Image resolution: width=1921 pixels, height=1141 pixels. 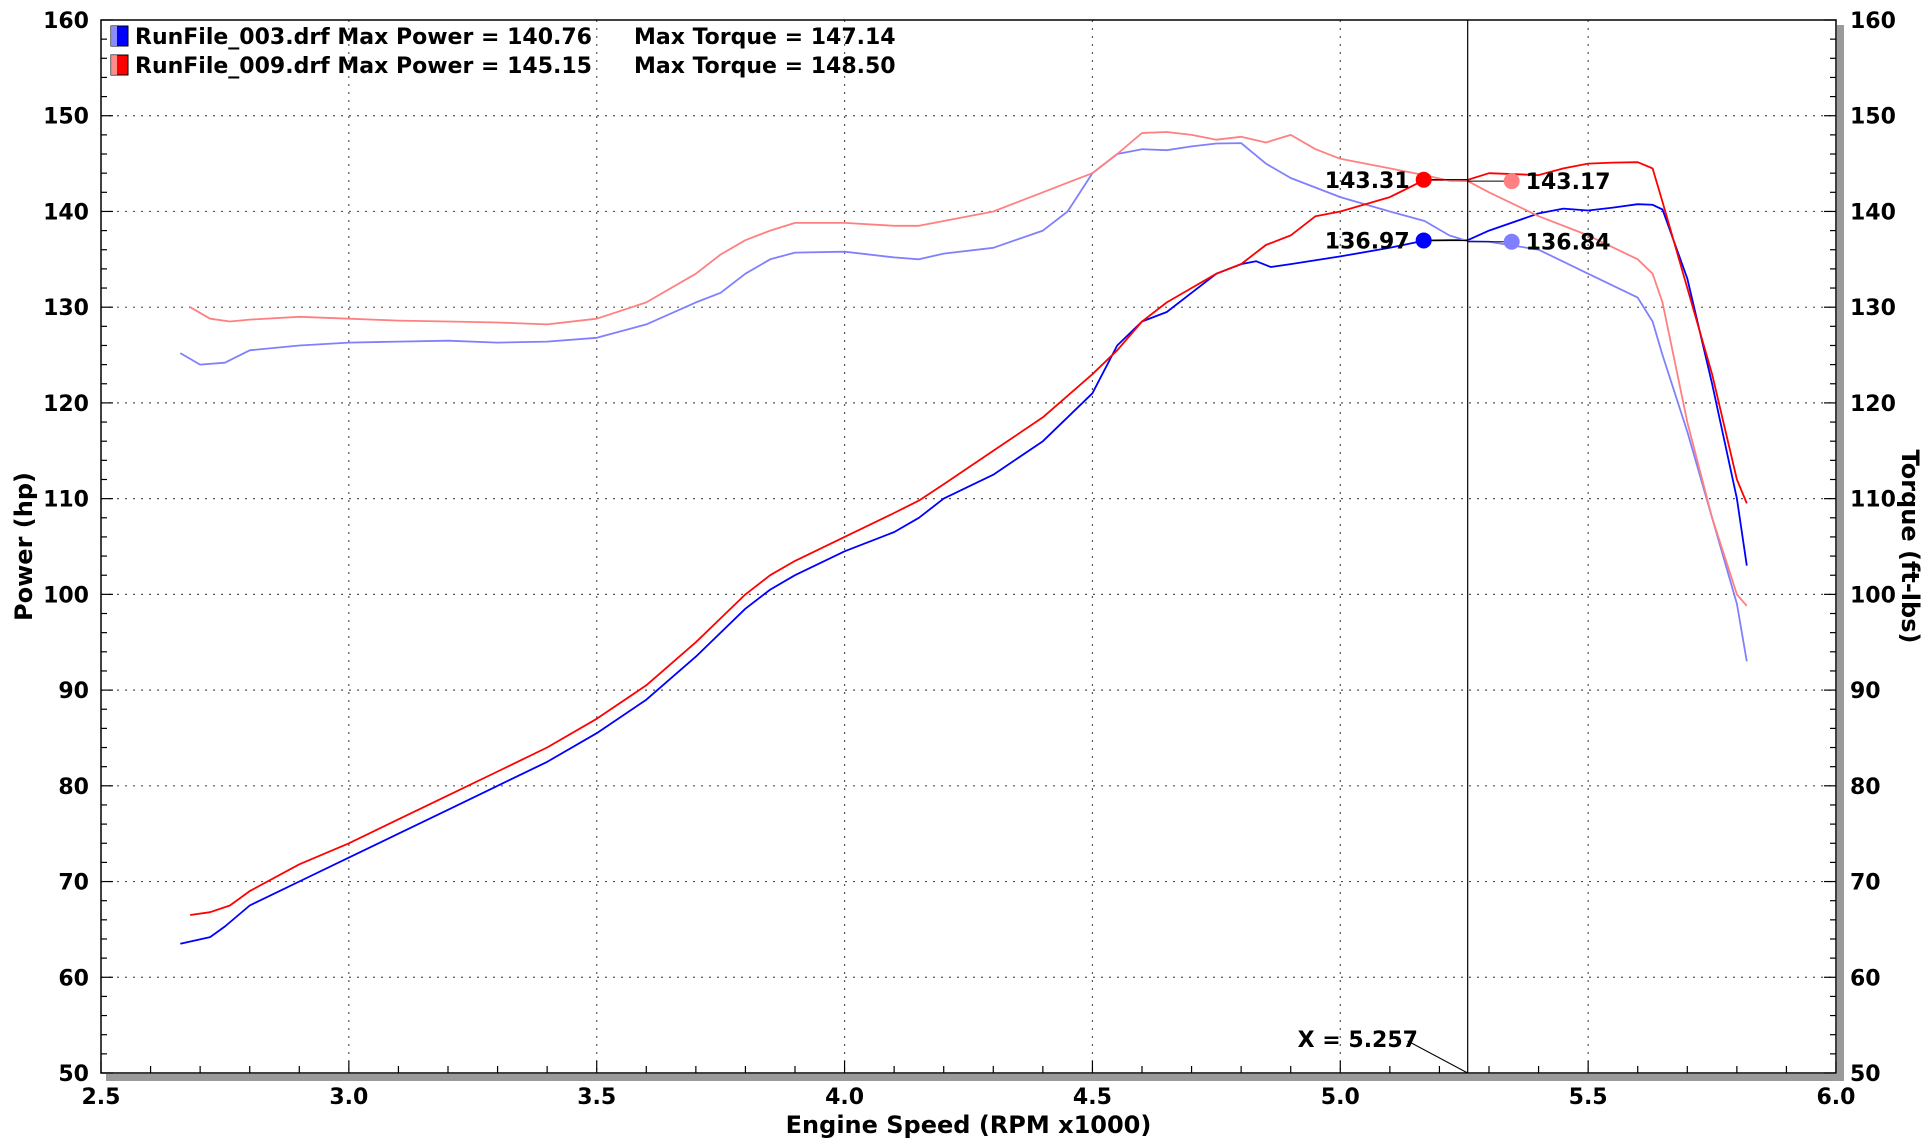 What do you see at coordinates (1873, 212) in the screenshot?
I see `y-right-tick-label: 140` at bounding box center [1873, 212].